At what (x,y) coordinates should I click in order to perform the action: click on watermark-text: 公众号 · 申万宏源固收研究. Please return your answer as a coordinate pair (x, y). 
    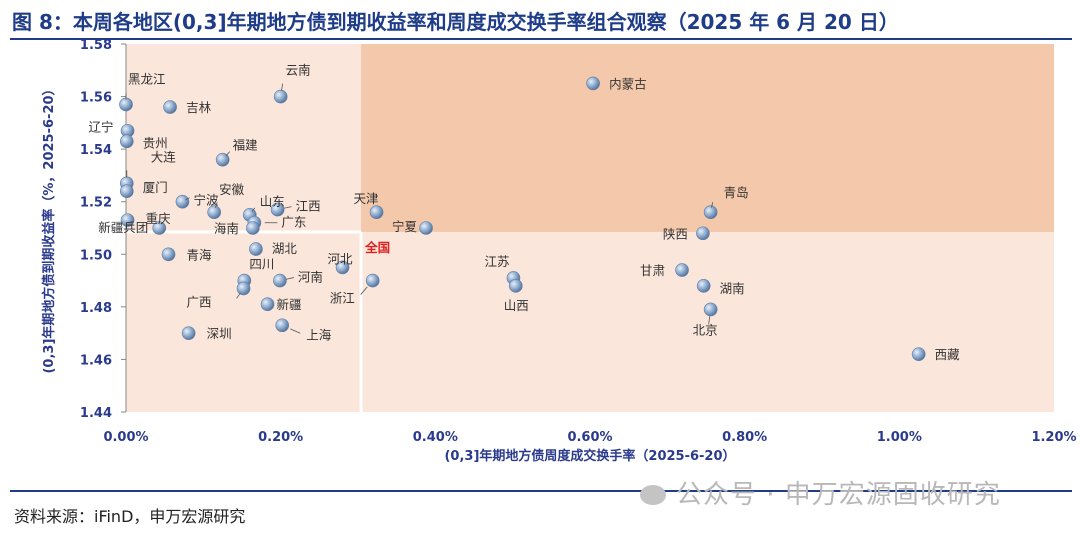
    Looking at the image, I should click on (838, 495).